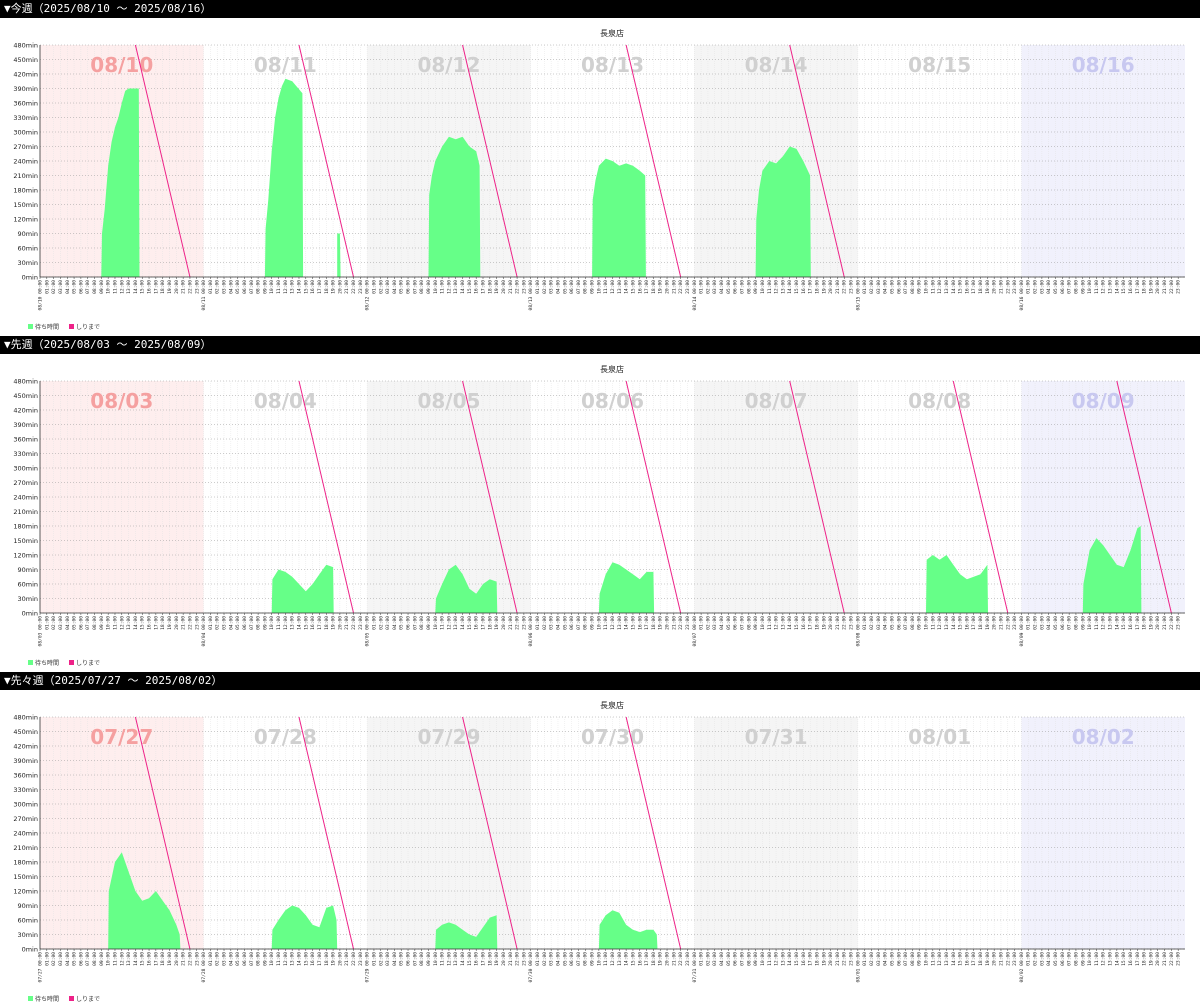 This screenshot has height=1008, width=1200. Describe the element at coordinates (25, 747) in the screenshot. I see `y-tick-label: 420min` at that location.